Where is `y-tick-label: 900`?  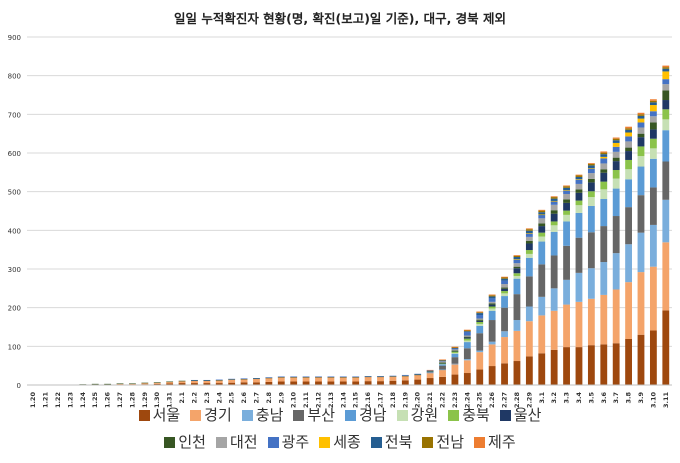
y-tick-label: 900 is located at coordinates (14, 38).